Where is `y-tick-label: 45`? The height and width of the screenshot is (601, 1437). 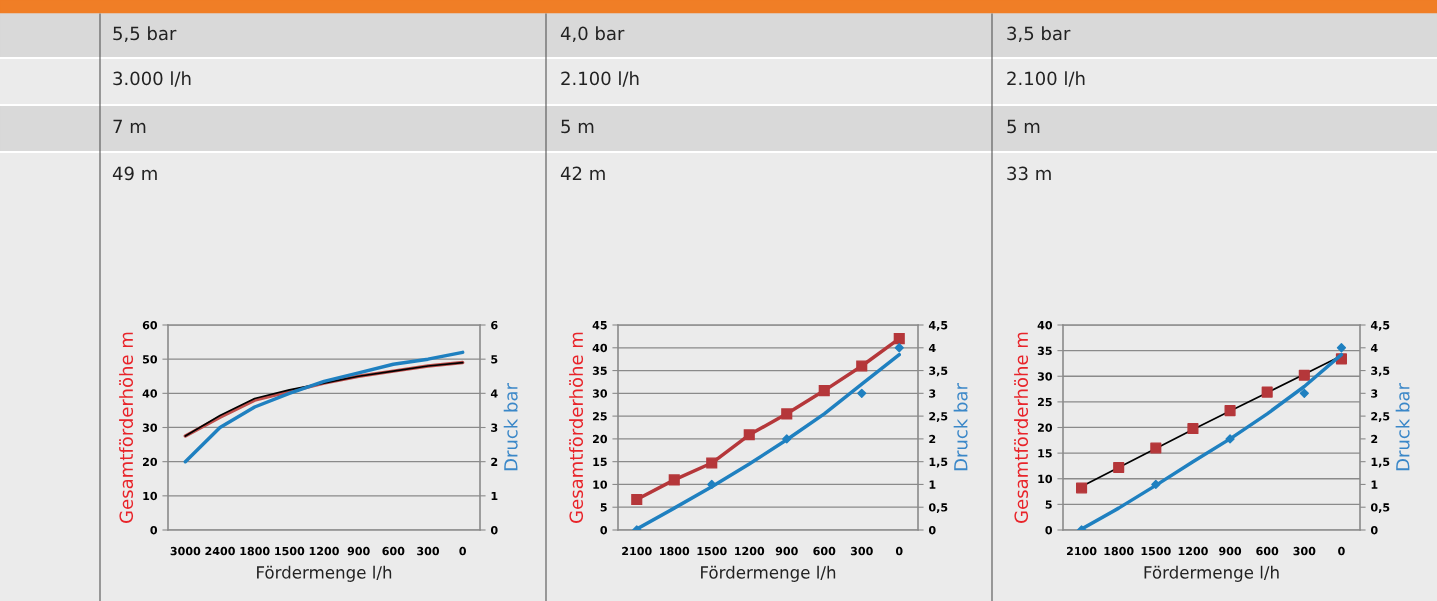
y-tick-label: 45 is located at coordinates (599, 325).